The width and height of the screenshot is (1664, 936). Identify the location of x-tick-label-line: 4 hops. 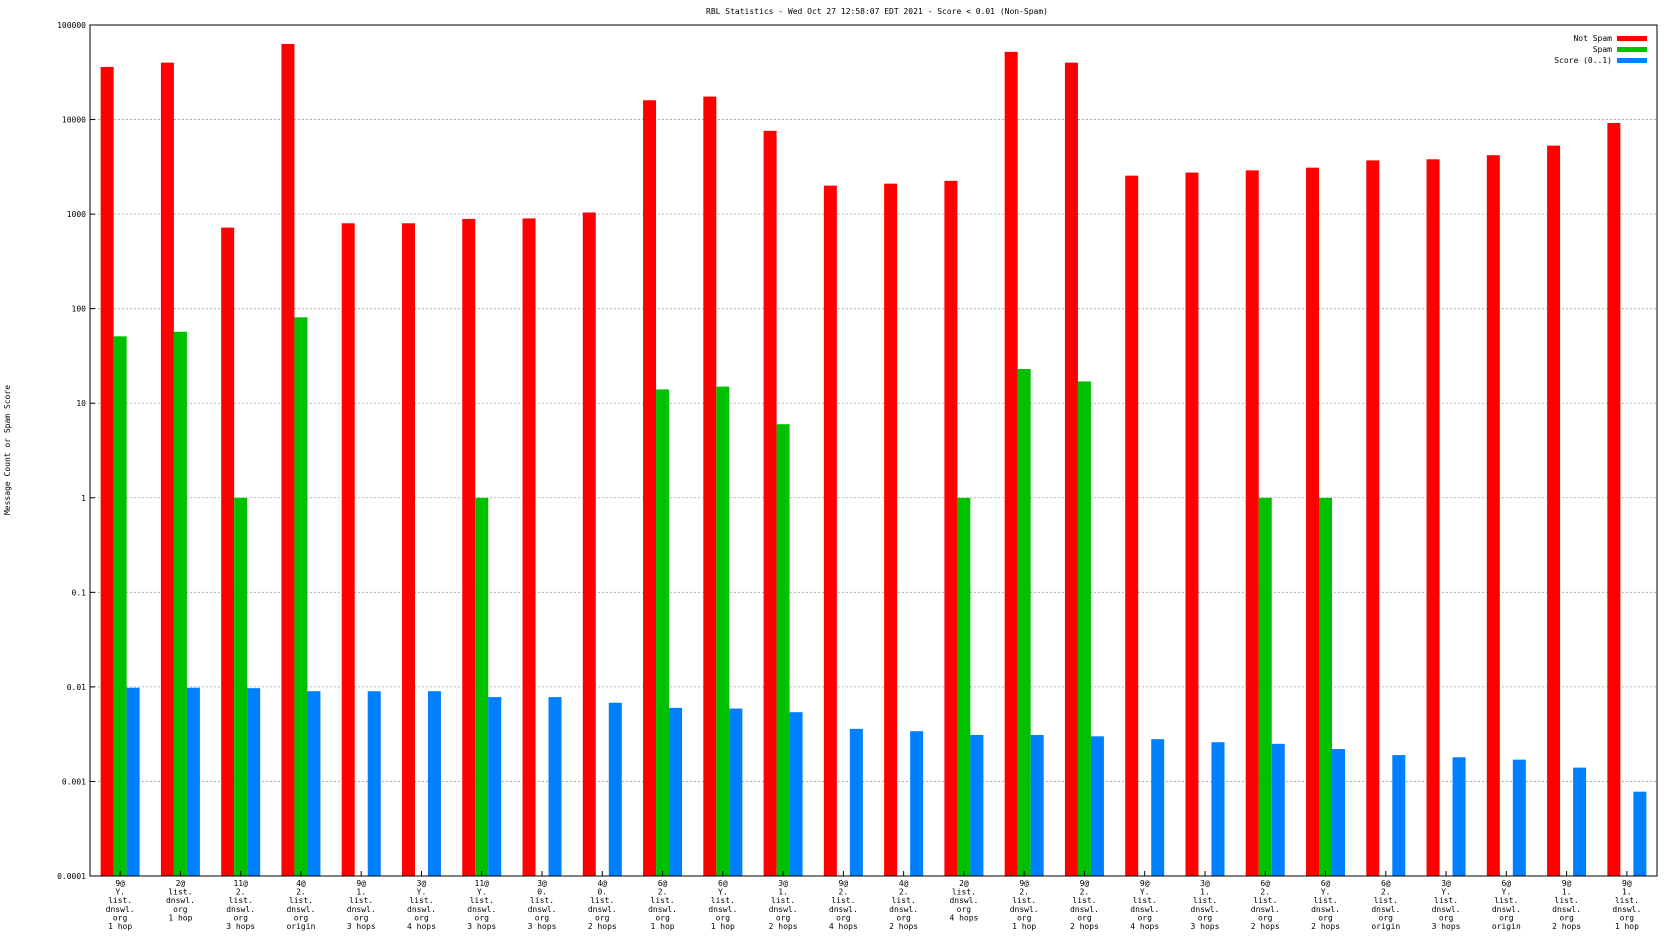
(421, 926).